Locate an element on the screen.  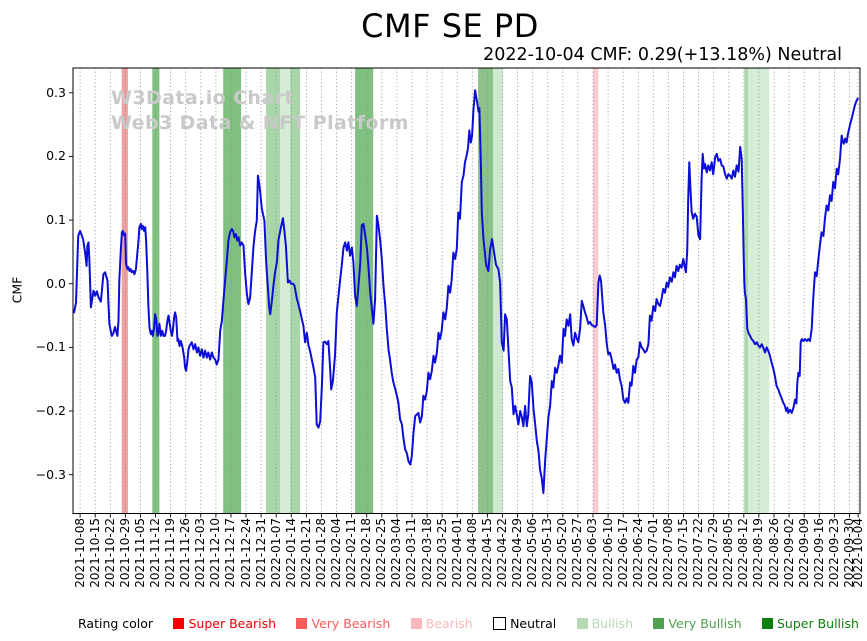
legend-item-label: Neutral is located at coordinates (533, 623).